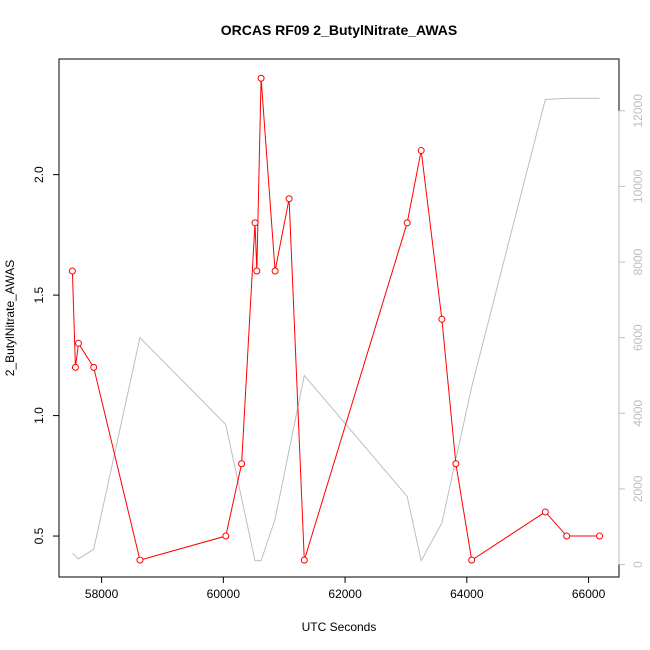 The width and height of the screenshot is (650, 650). What do you see at coordinates (467, 594) in the screenshot?
I see `x-tick-label: 64000` at bounding box center [467, 594].